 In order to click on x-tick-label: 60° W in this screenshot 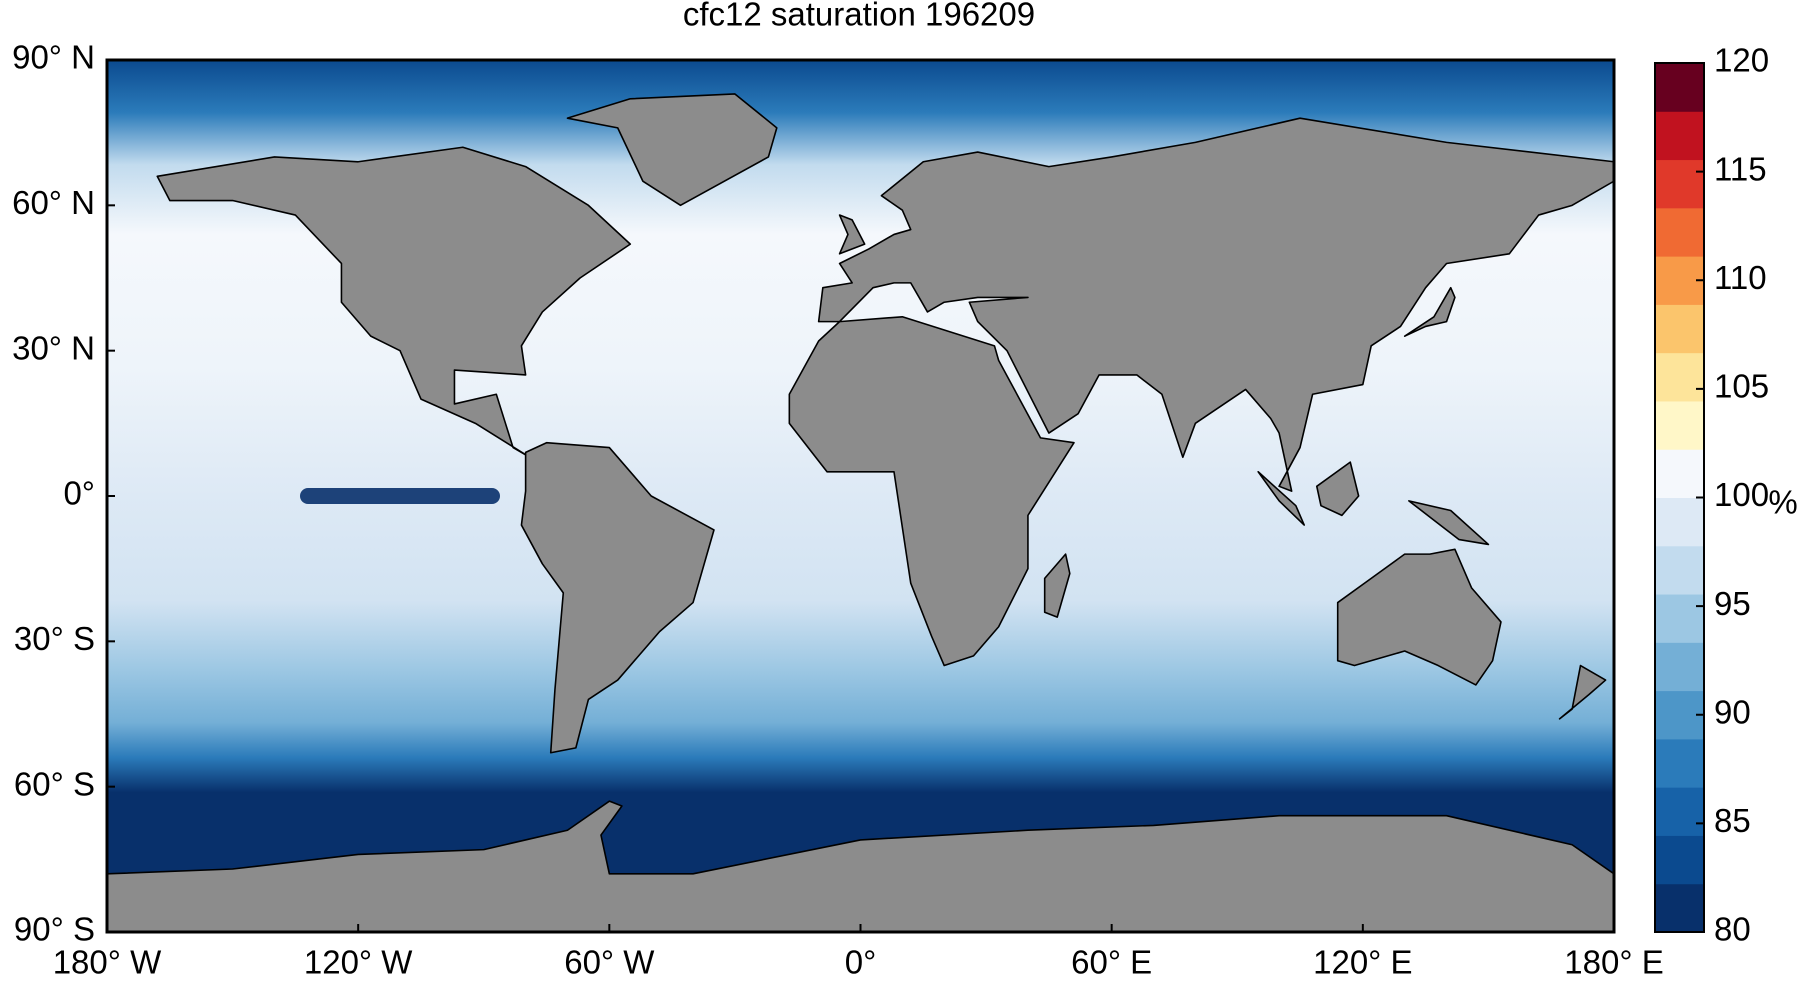, I will do `click(609, 962)`.